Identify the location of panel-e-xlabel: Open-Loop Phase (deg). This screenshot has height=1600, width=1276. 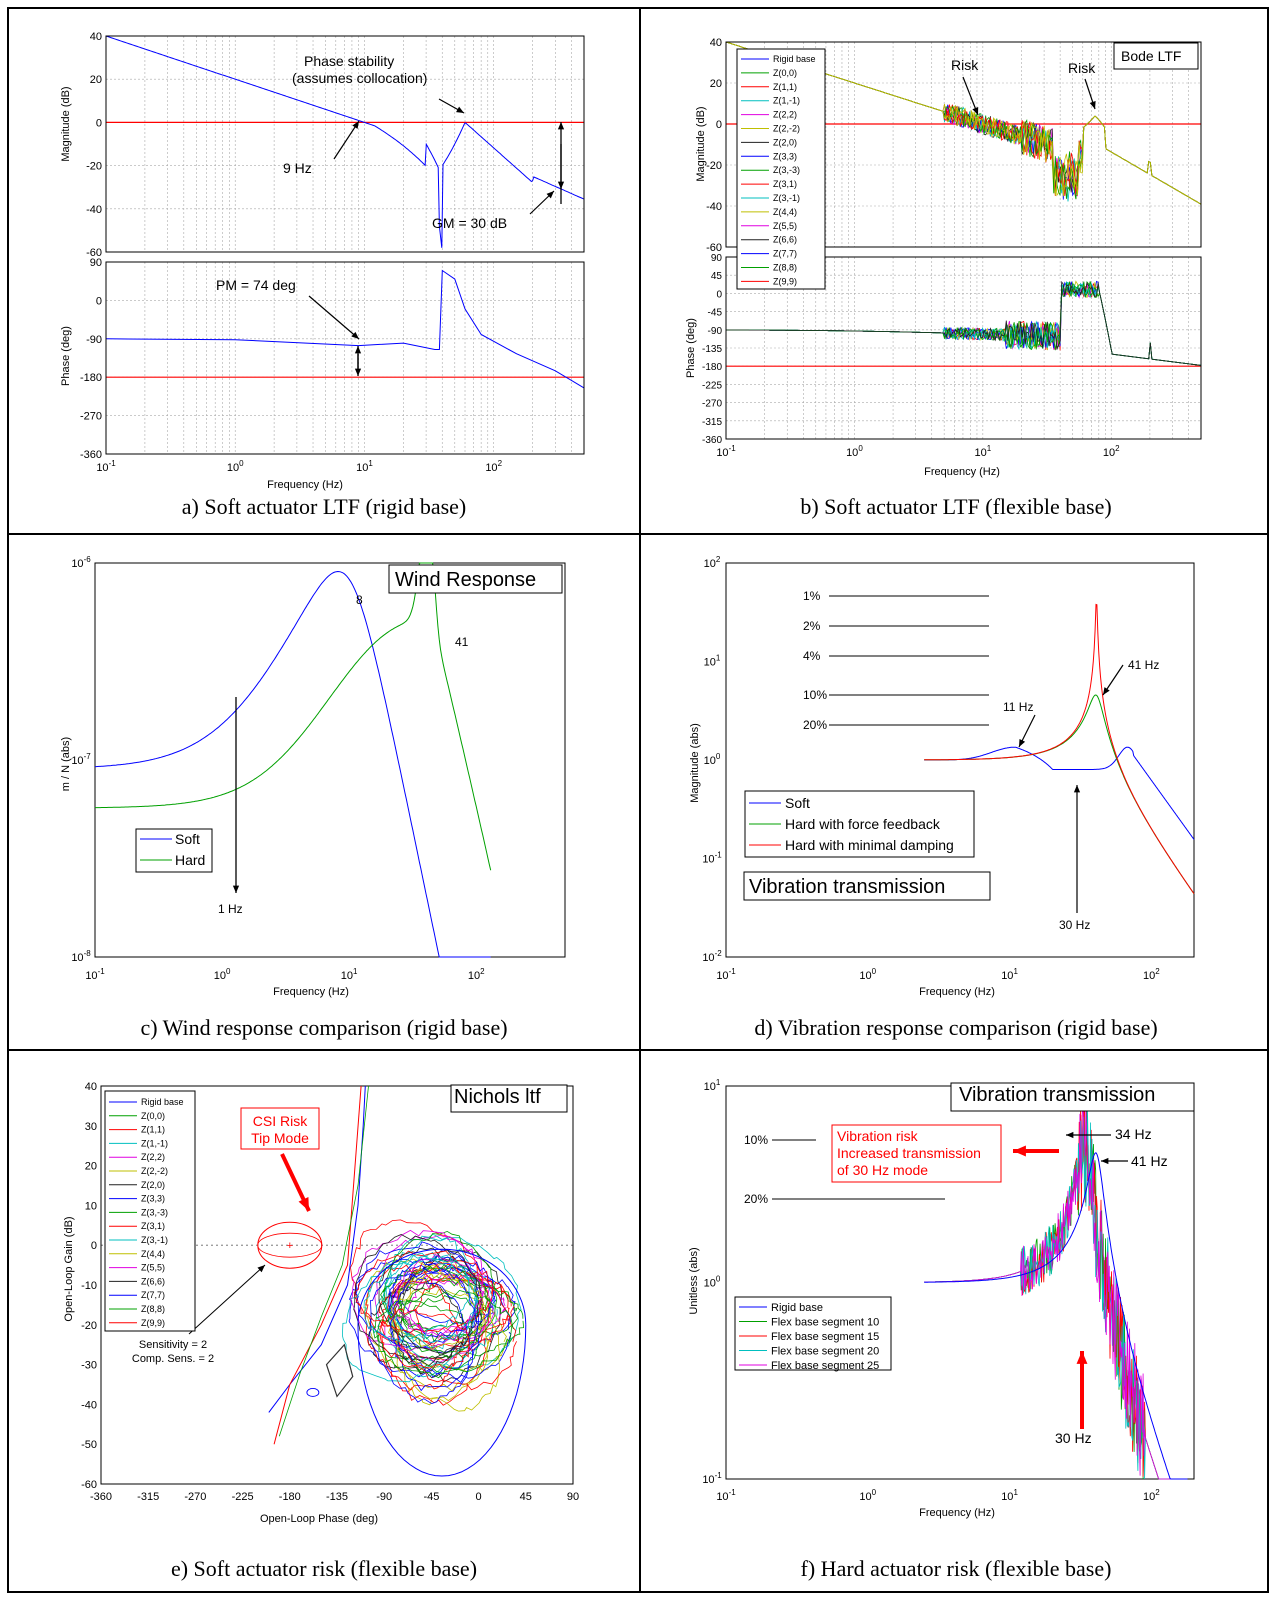
(319, 1519).